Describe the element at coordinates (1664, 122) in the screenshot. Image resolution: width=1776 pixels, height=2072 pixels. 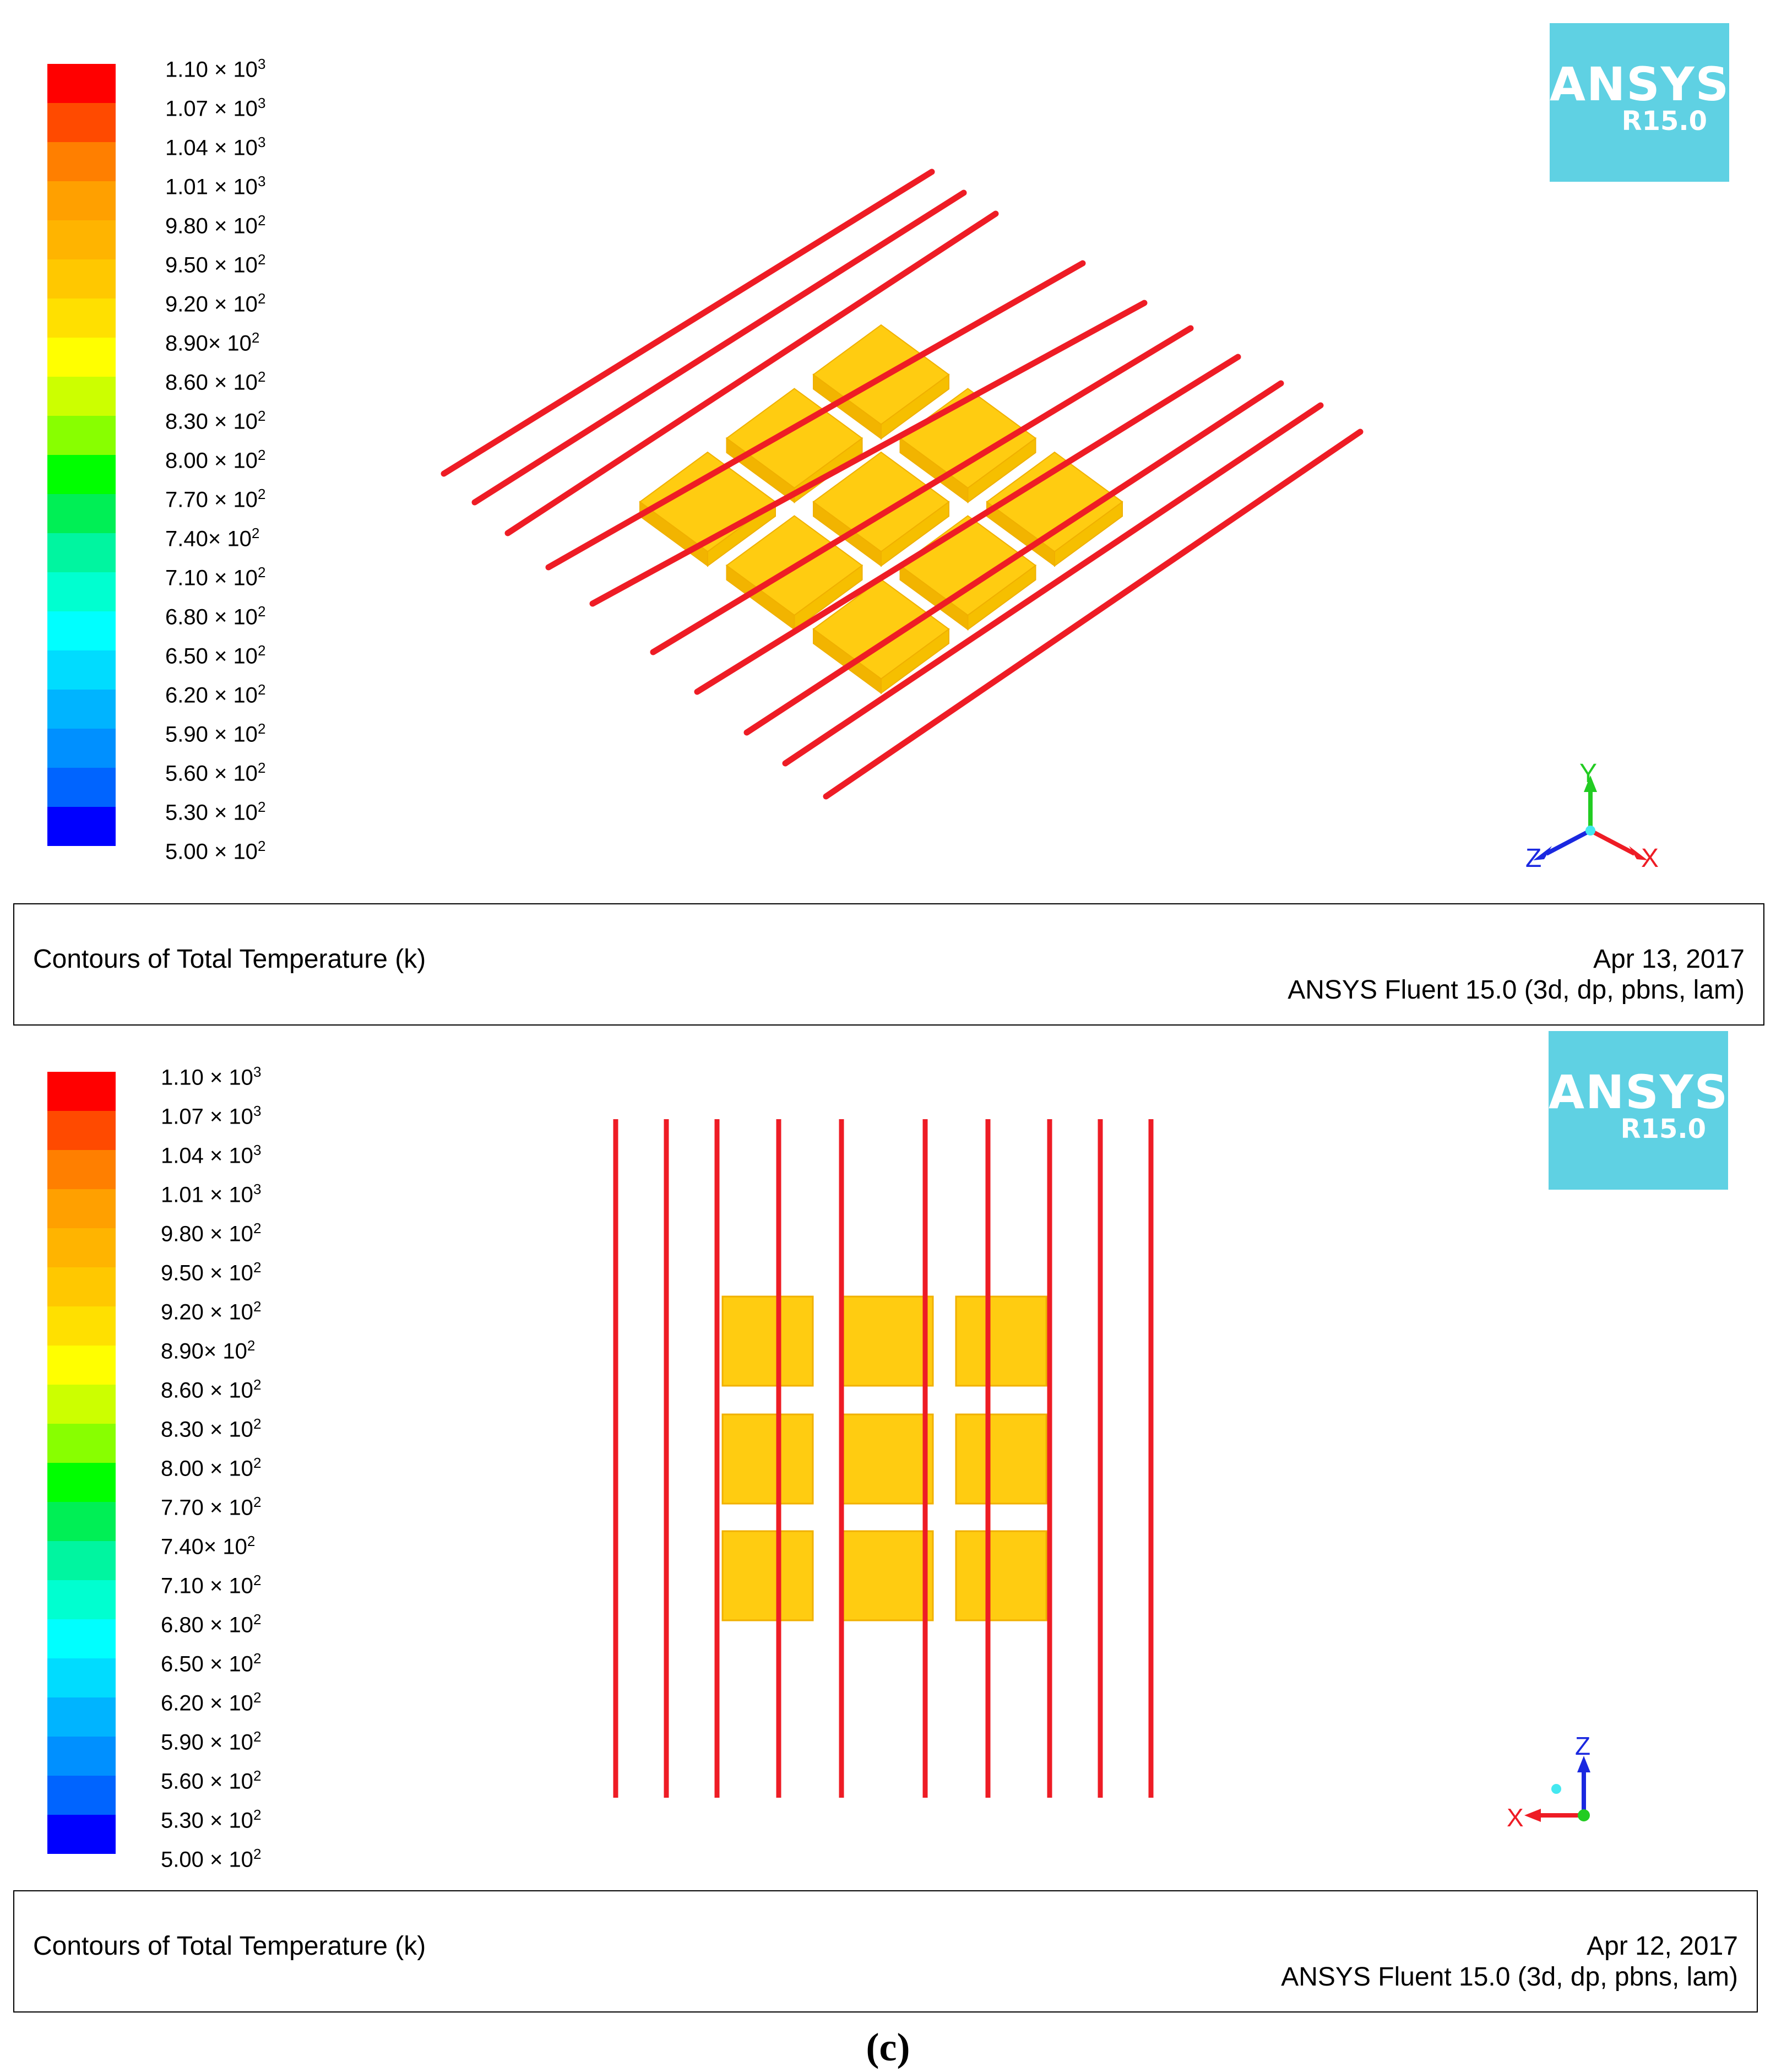
I see `logo-version: R15.0` at that location.